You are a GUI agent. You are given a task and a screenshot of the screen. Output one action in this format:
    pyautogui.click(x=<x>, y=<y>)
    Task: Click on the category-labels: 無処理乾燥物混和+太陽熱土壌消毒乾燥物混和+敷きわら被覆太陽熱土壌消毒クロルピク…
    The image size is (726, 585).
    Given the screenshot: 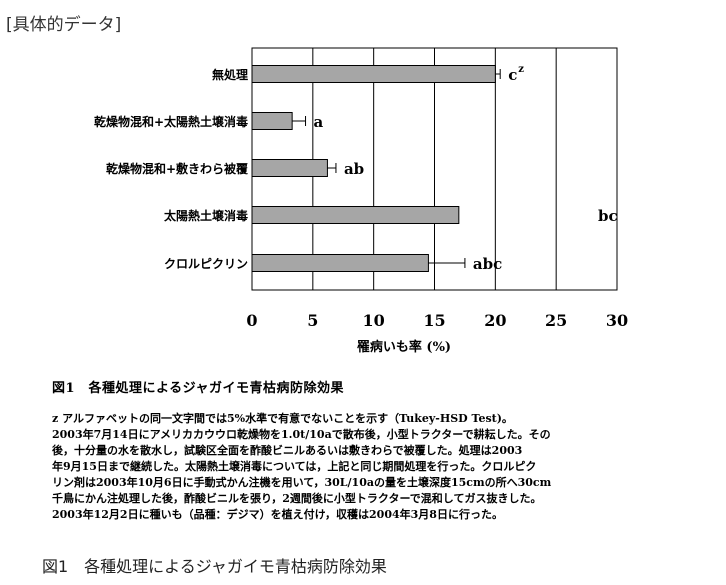 What is the action you would take?
    pyautogui.click(x=171, y=169)
    